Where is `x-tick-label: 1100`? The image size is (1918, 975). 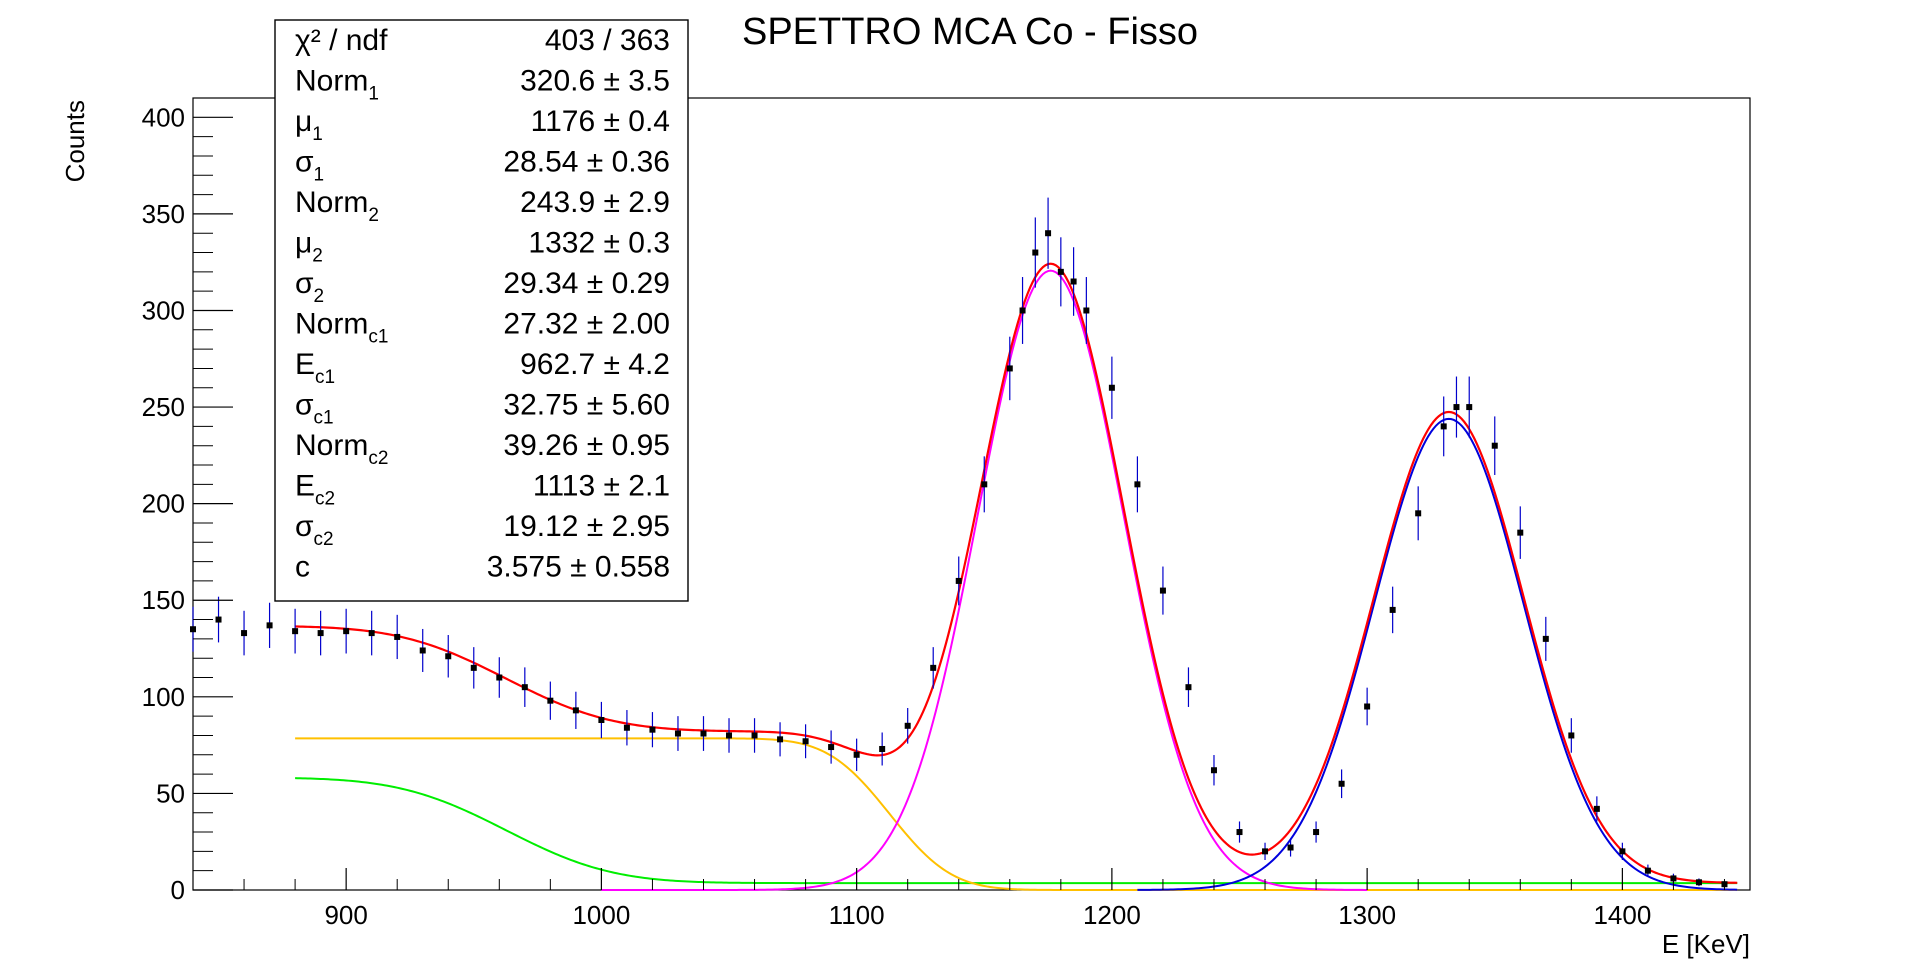
x-tick-label: 1100 is located at coordinates (857, 915).